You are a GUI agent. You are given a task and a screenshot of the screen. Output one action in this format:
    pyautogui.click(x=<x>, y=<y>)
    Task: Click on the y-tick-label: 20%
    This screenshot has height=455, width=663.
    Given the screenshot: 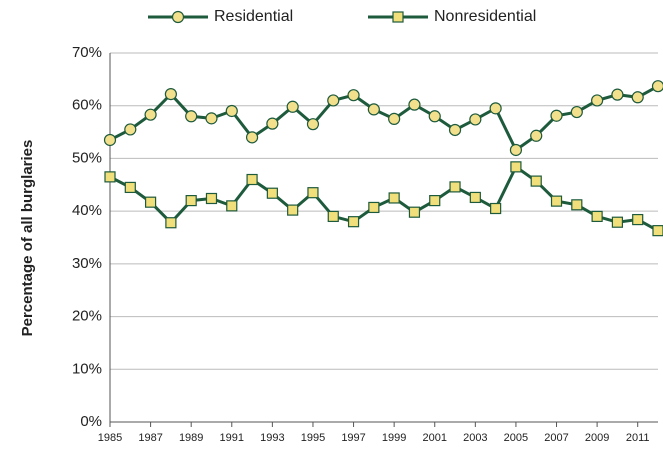 What is the action you would take?
    pyautogui.click(x=87, y=316)
    